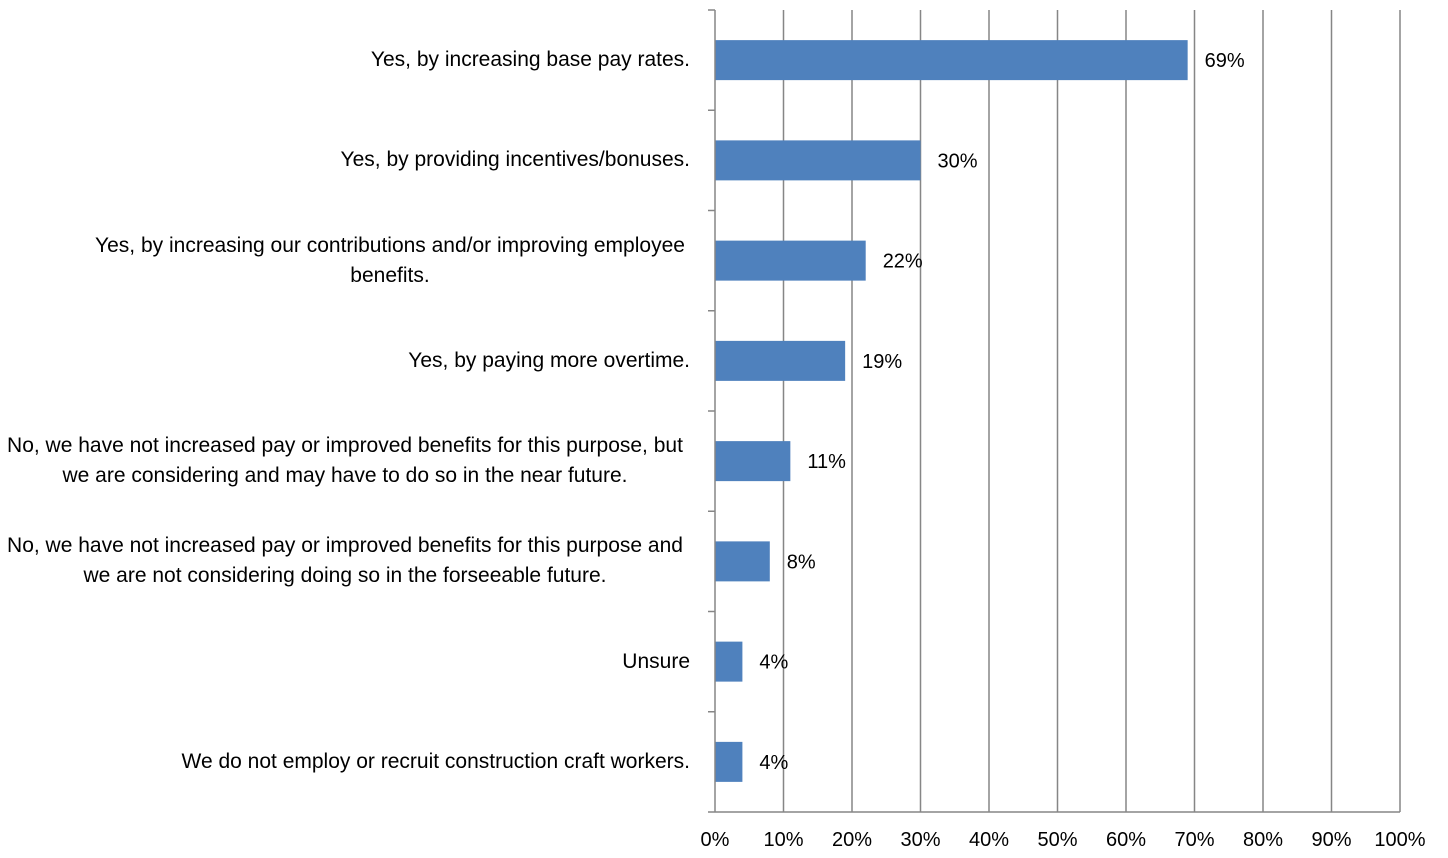 The width and height of the screenshot is (1448, 858). I want to click on x-tick-label-50: 50%, so click(1057, 840).